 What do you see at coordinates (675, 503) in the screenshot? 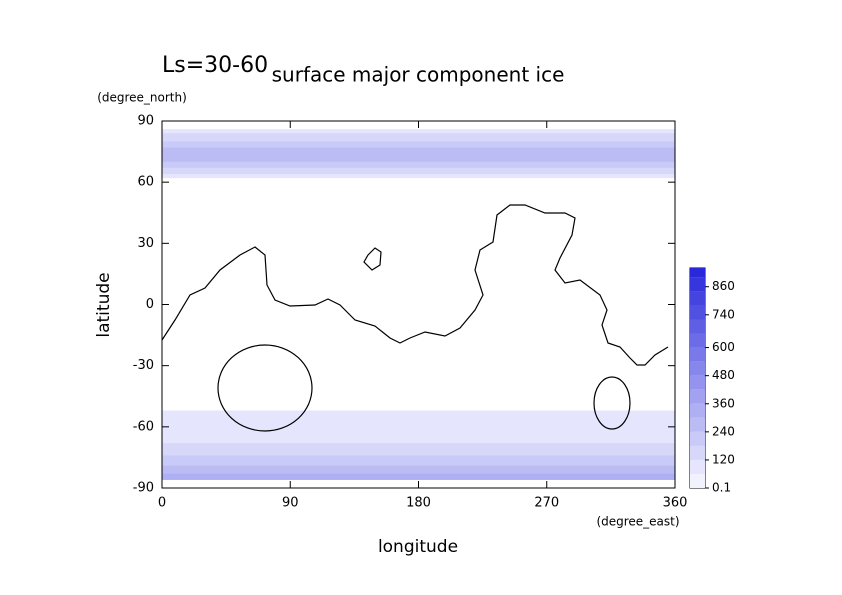
I see `x-tick-label: 360` at bounding box center [675, 503].